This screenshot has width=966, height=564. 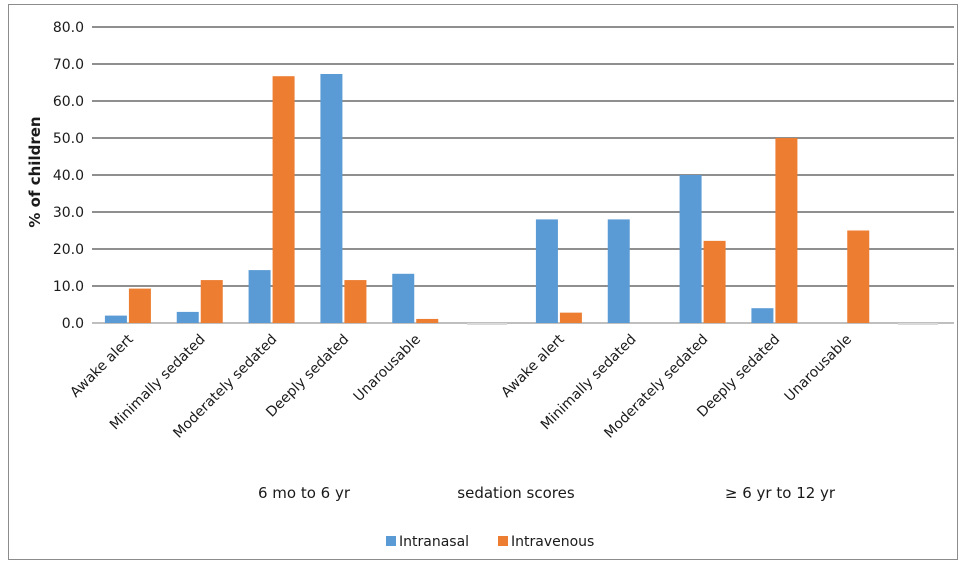 I want to click on legend-label-intranasal: Intranasal, so click(x=434, y=542).